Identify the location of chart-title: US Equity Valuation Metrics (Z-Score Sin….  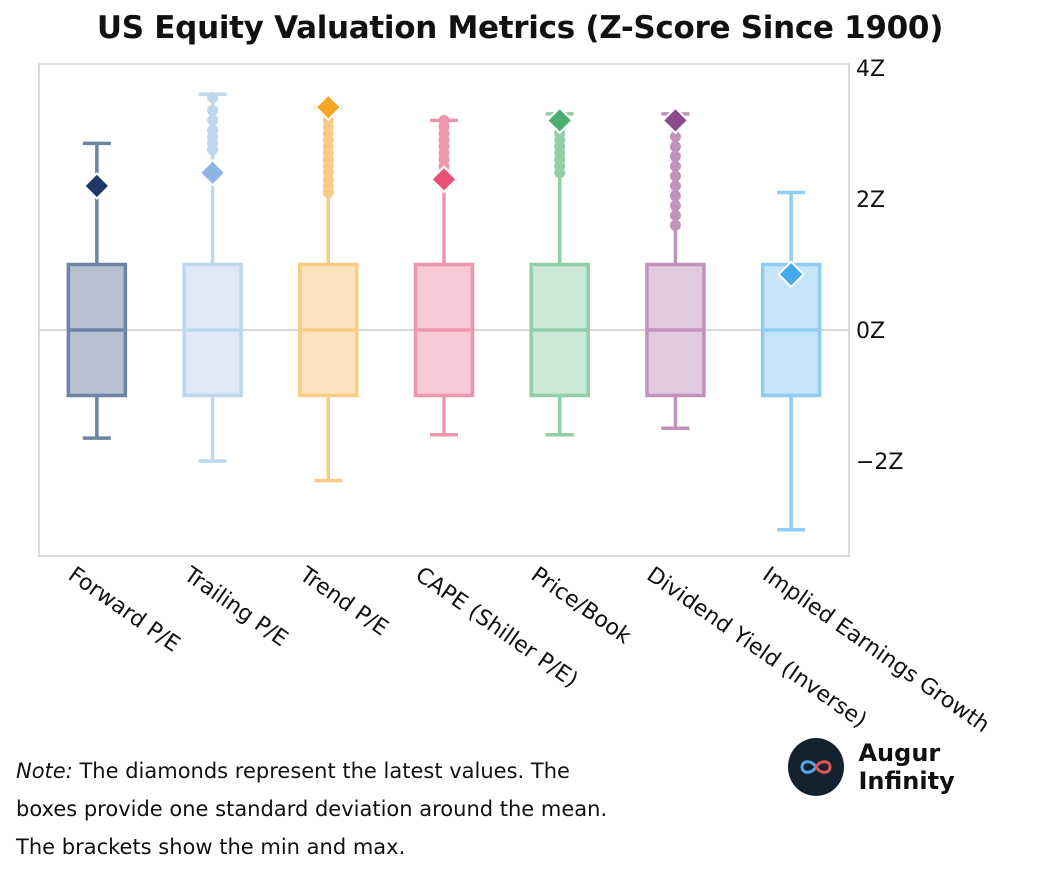
(520, 28).